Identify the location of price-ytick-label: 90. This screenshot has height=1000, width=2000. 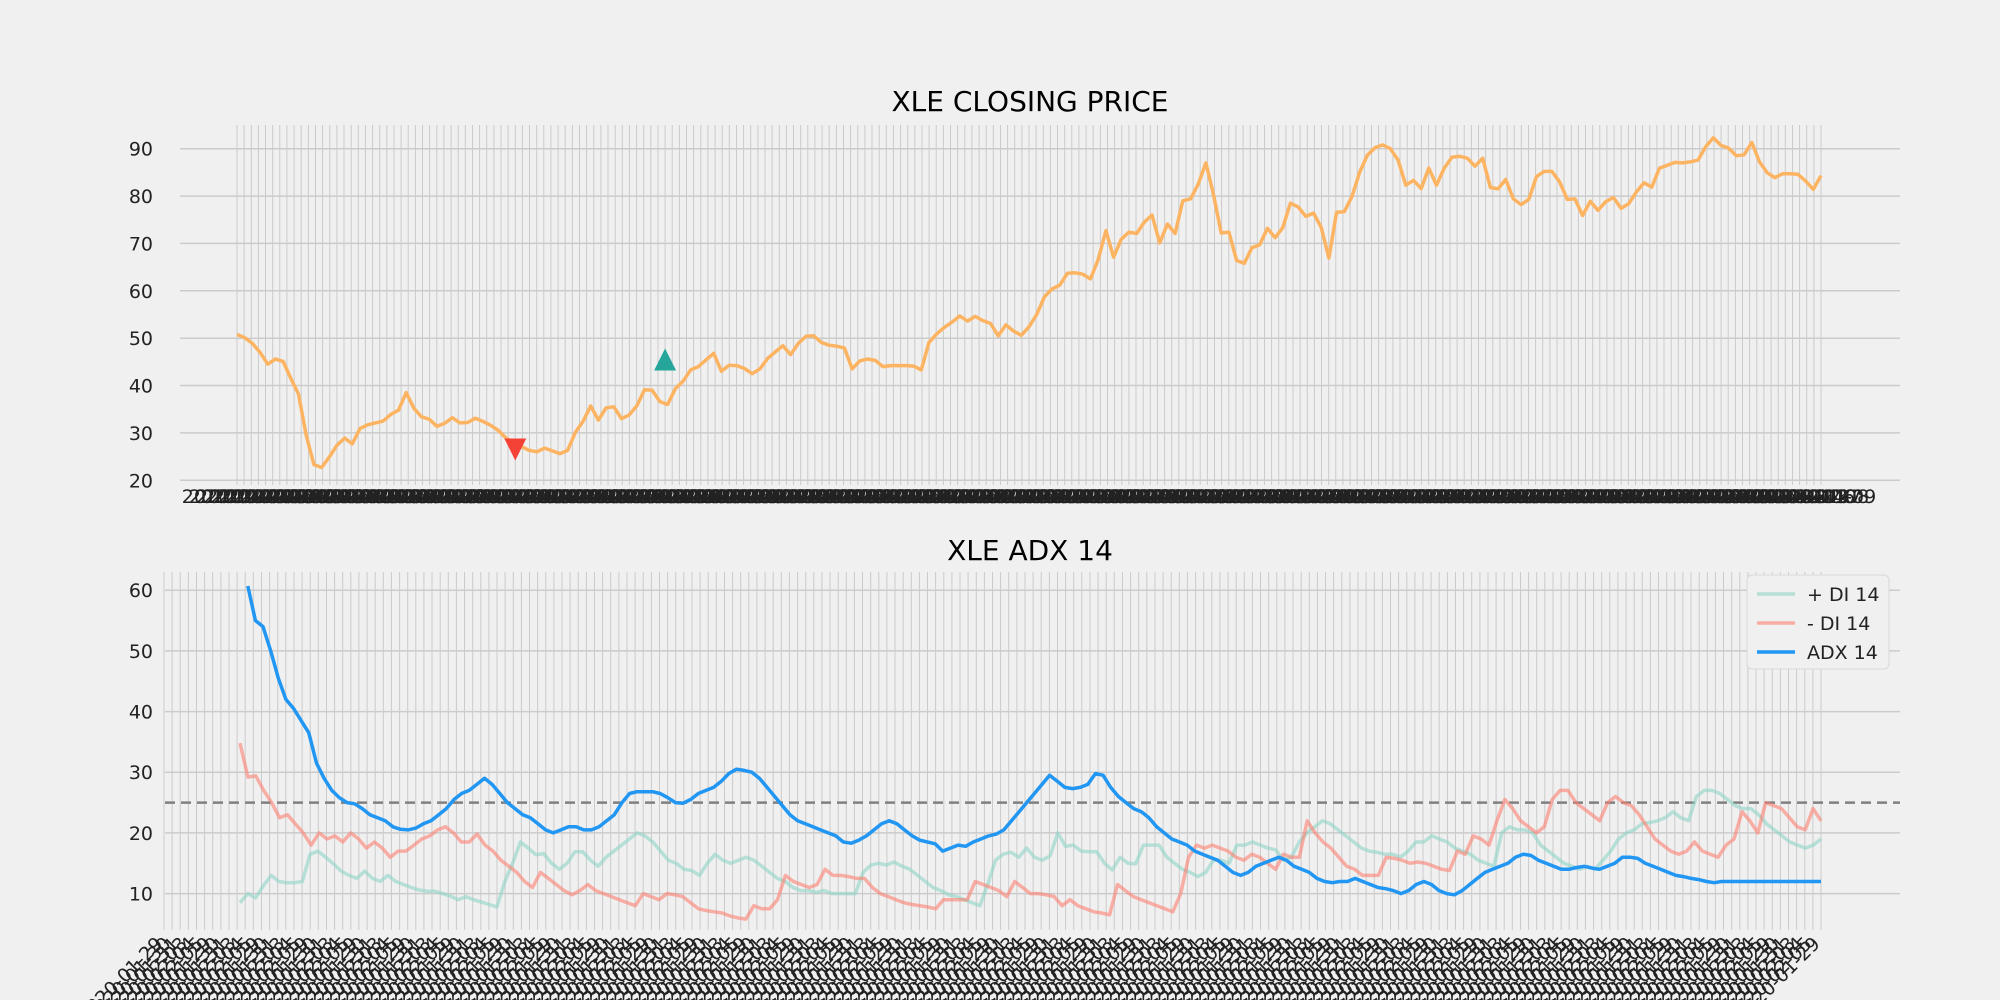
(141, 150).